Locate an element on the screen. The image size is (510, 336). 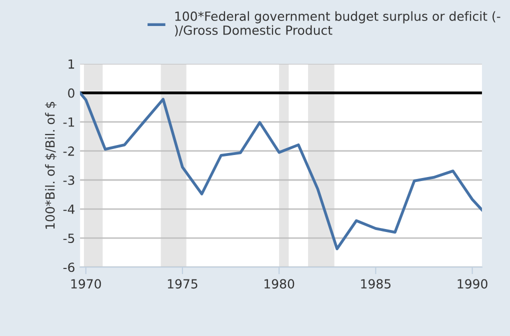
legend-label: 100*Federal government budget surplus or deficit (- )/Gross Domestic Product is located at coordinates (337, 23).